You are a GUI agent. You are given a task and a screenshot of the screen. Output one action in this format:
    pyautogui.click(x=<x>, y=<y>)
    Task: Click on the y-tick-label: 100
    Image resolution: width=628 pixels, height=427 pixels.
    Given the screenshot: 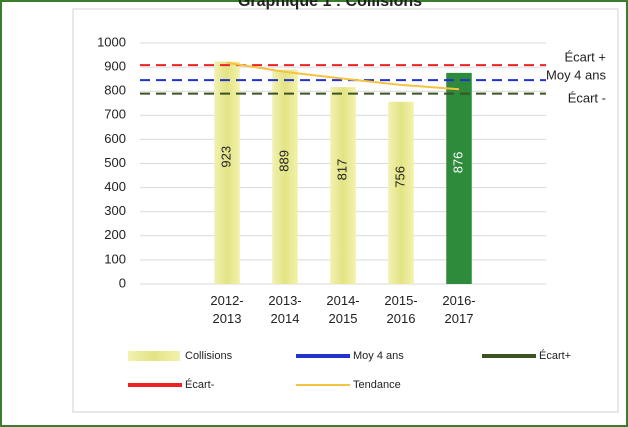 What is the action you would take?
    pyautogui.click(x=115, y=258)
    